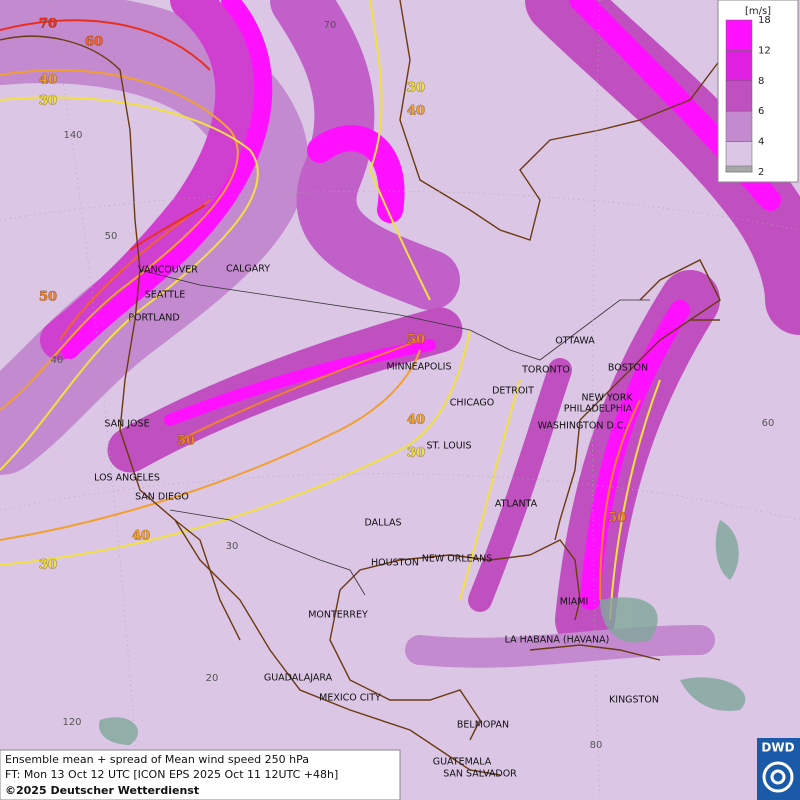  Describe the element at coordinates (457, 559) in the screenshot. I see `city-label: NEW ORLEANS` at that location.